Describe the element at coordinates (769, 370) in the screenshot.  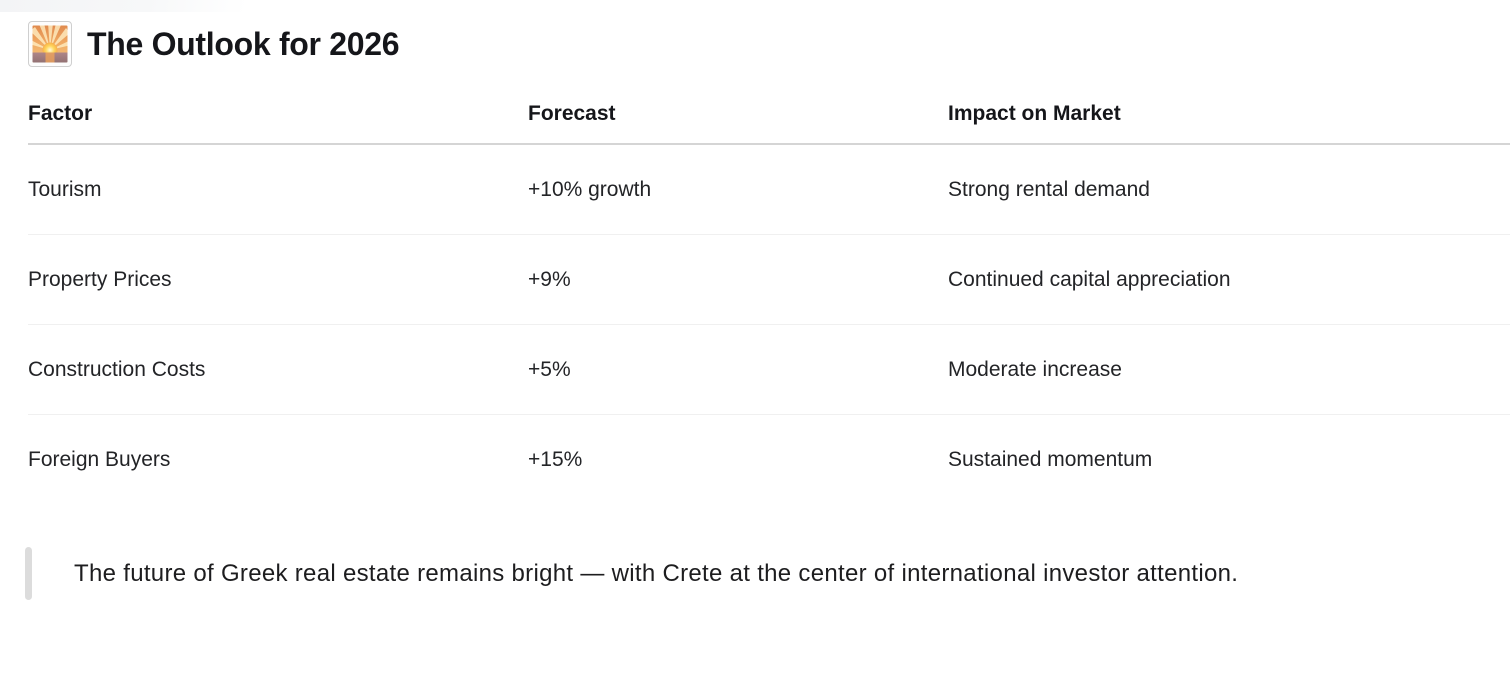
I see `table-row: Construction Costs +5% Moderate increase` at that location.